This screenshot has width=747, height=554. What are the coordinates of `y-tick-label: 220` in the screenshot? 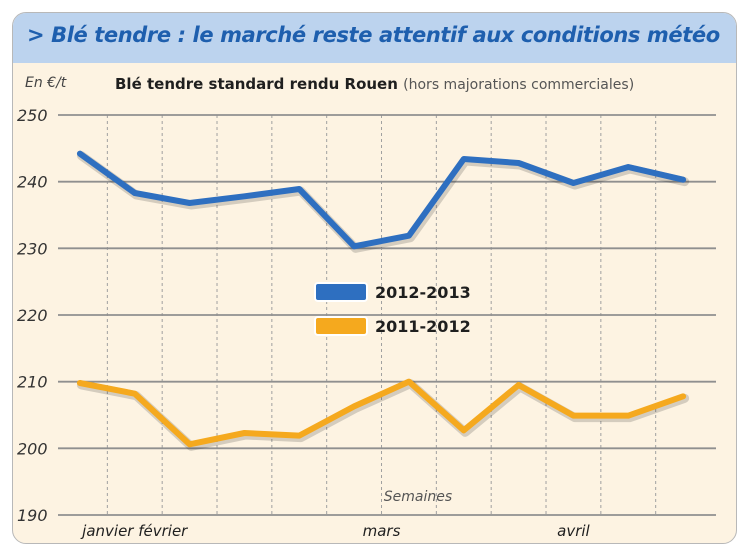 It's located at (32, 315).